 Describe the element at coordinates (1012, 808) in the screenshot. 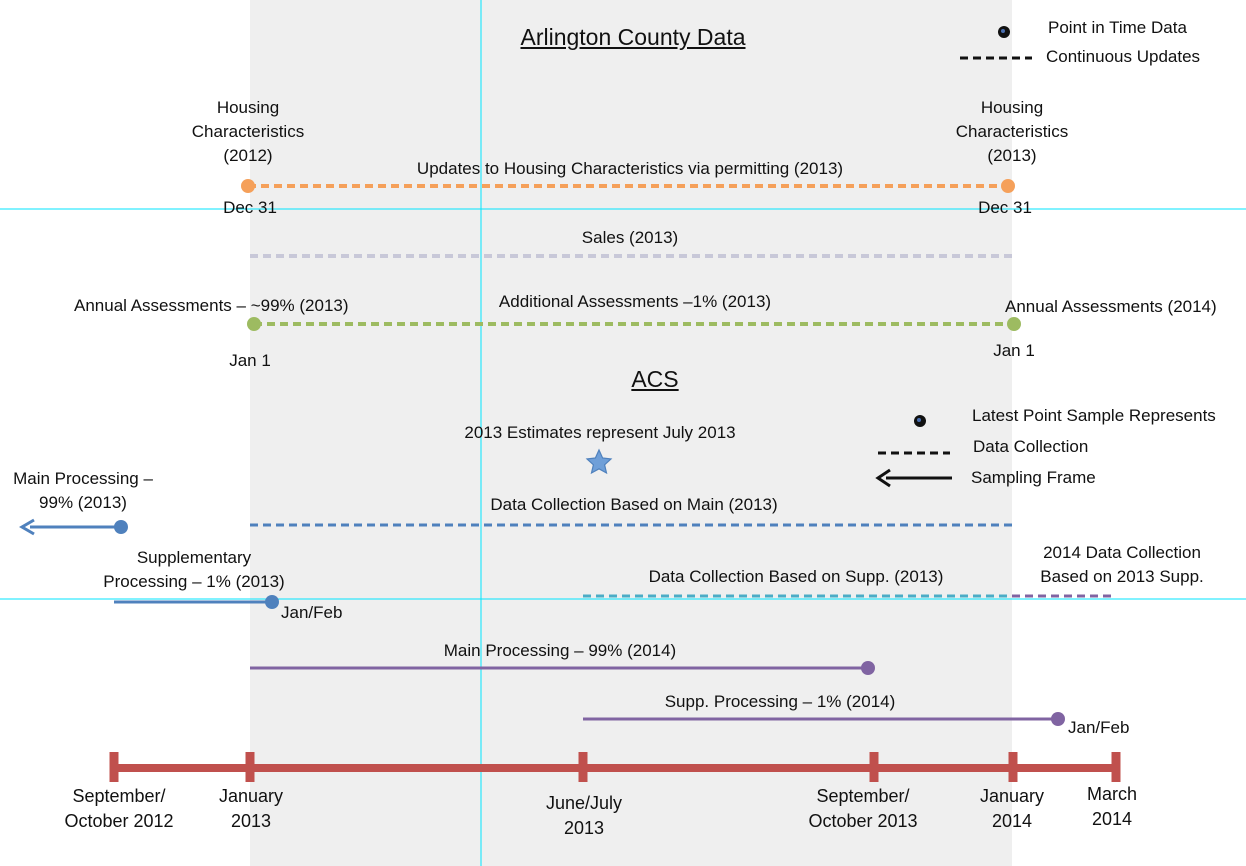

I see `timeline-label-jan-2014: January 2014` at that location.